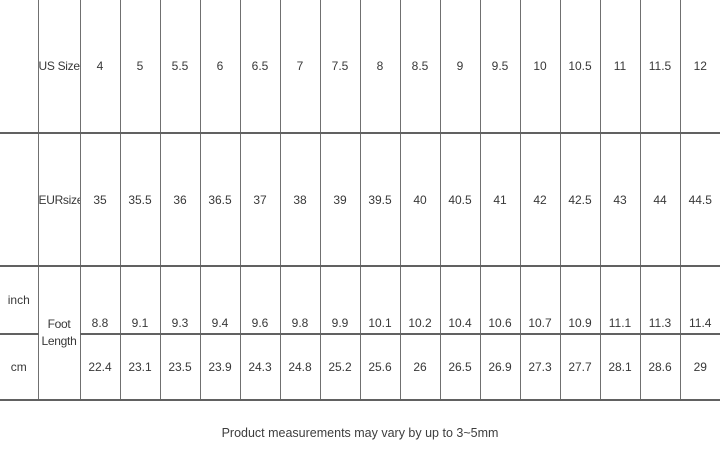  What do you see at coordinates (140, 367) in the screenshot?
I see `cm-value-cell: 23.1` at bounding box center [140, 367].